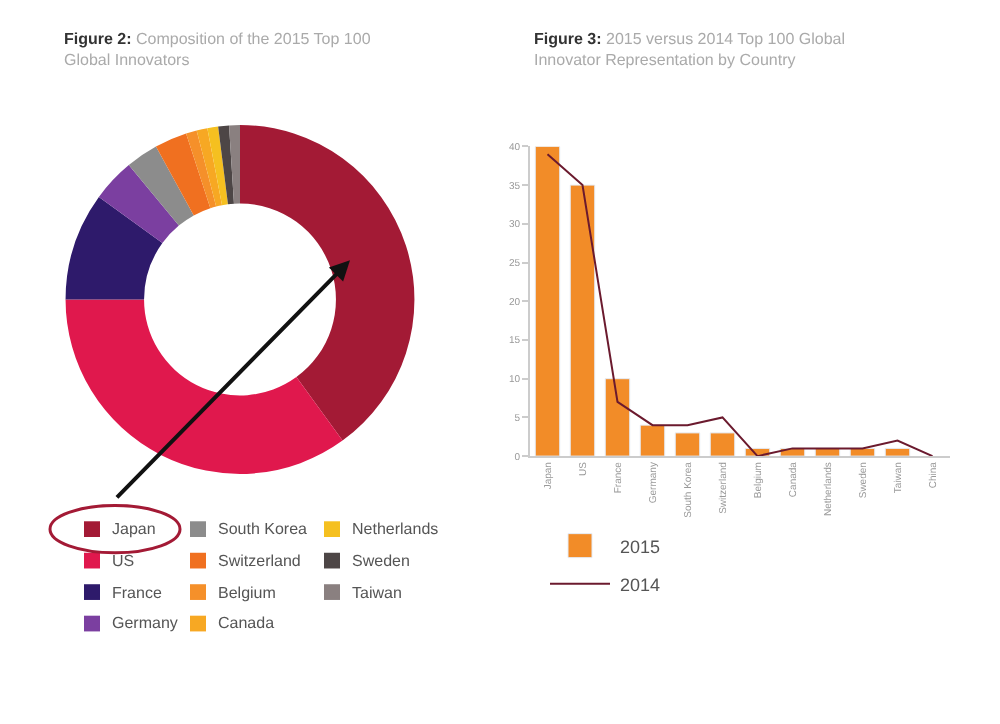  Describe the element at coordinates (395, 529) in the screenshot. I see `legend-label: Netherlands` at that location.